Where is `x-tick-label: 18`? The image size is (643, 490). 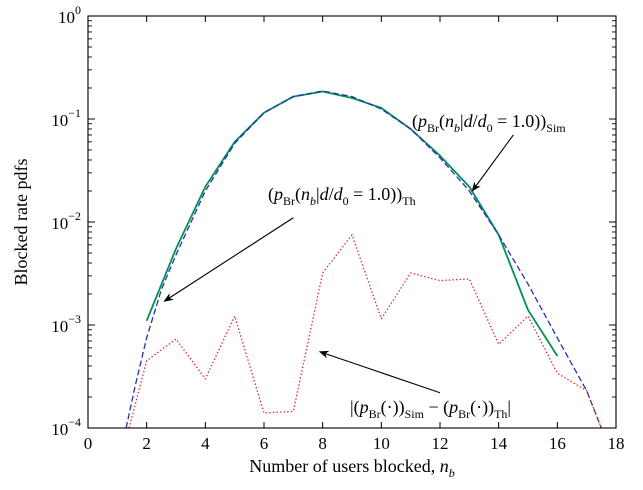 x-tick-label: 18 is located at coordinates (616, 443).